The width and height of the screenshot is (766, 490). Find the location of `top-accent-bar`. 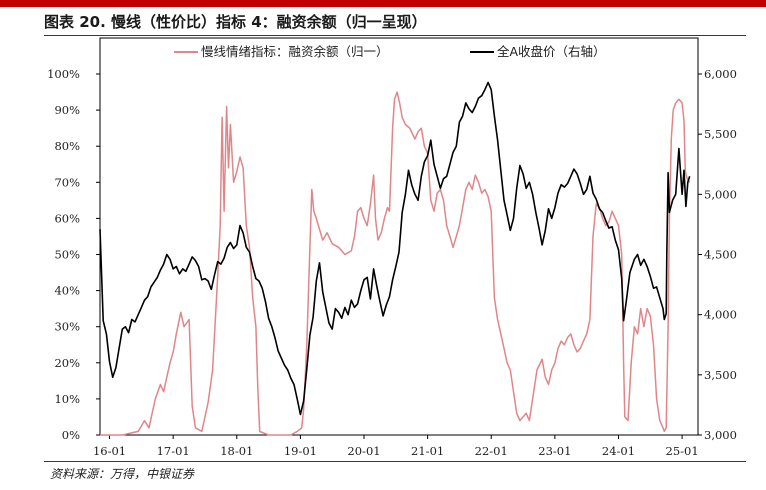

top-accent-bar is located at coordinates (383, 3).